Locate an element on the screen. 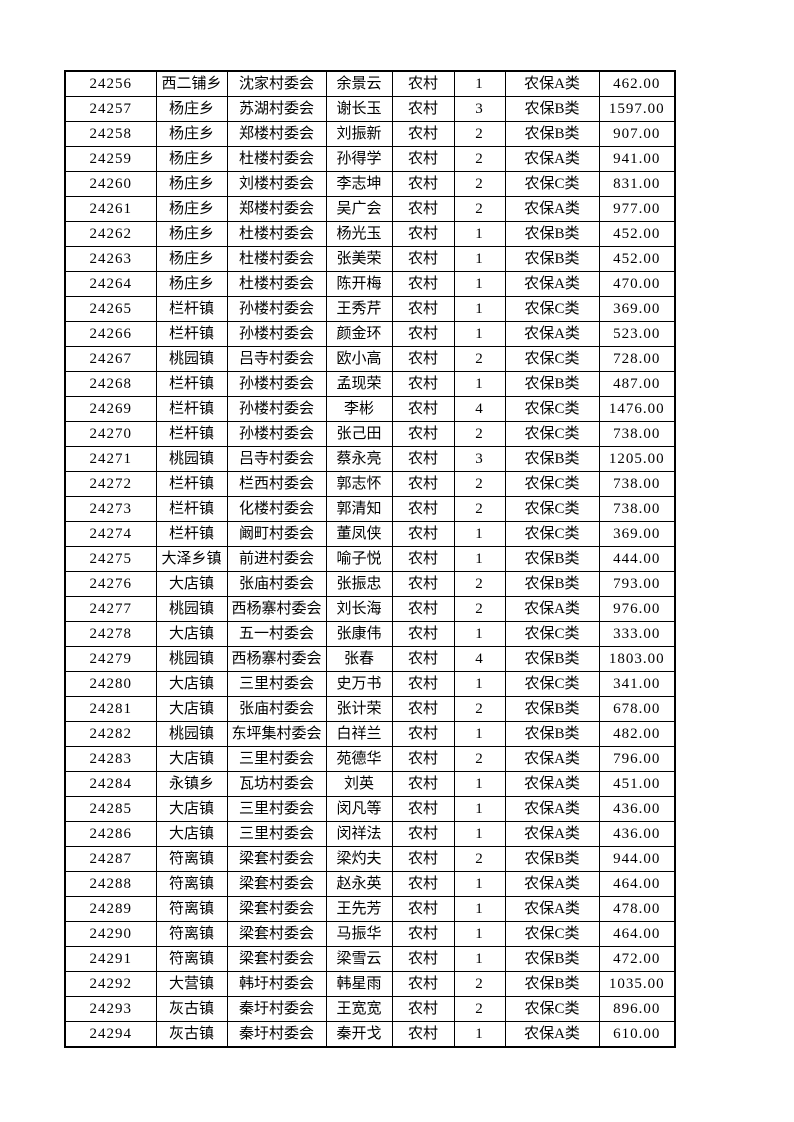 The image size is (794, 1122). cell-person-name: 蔡永亮 is located at coordinates (359, 459).